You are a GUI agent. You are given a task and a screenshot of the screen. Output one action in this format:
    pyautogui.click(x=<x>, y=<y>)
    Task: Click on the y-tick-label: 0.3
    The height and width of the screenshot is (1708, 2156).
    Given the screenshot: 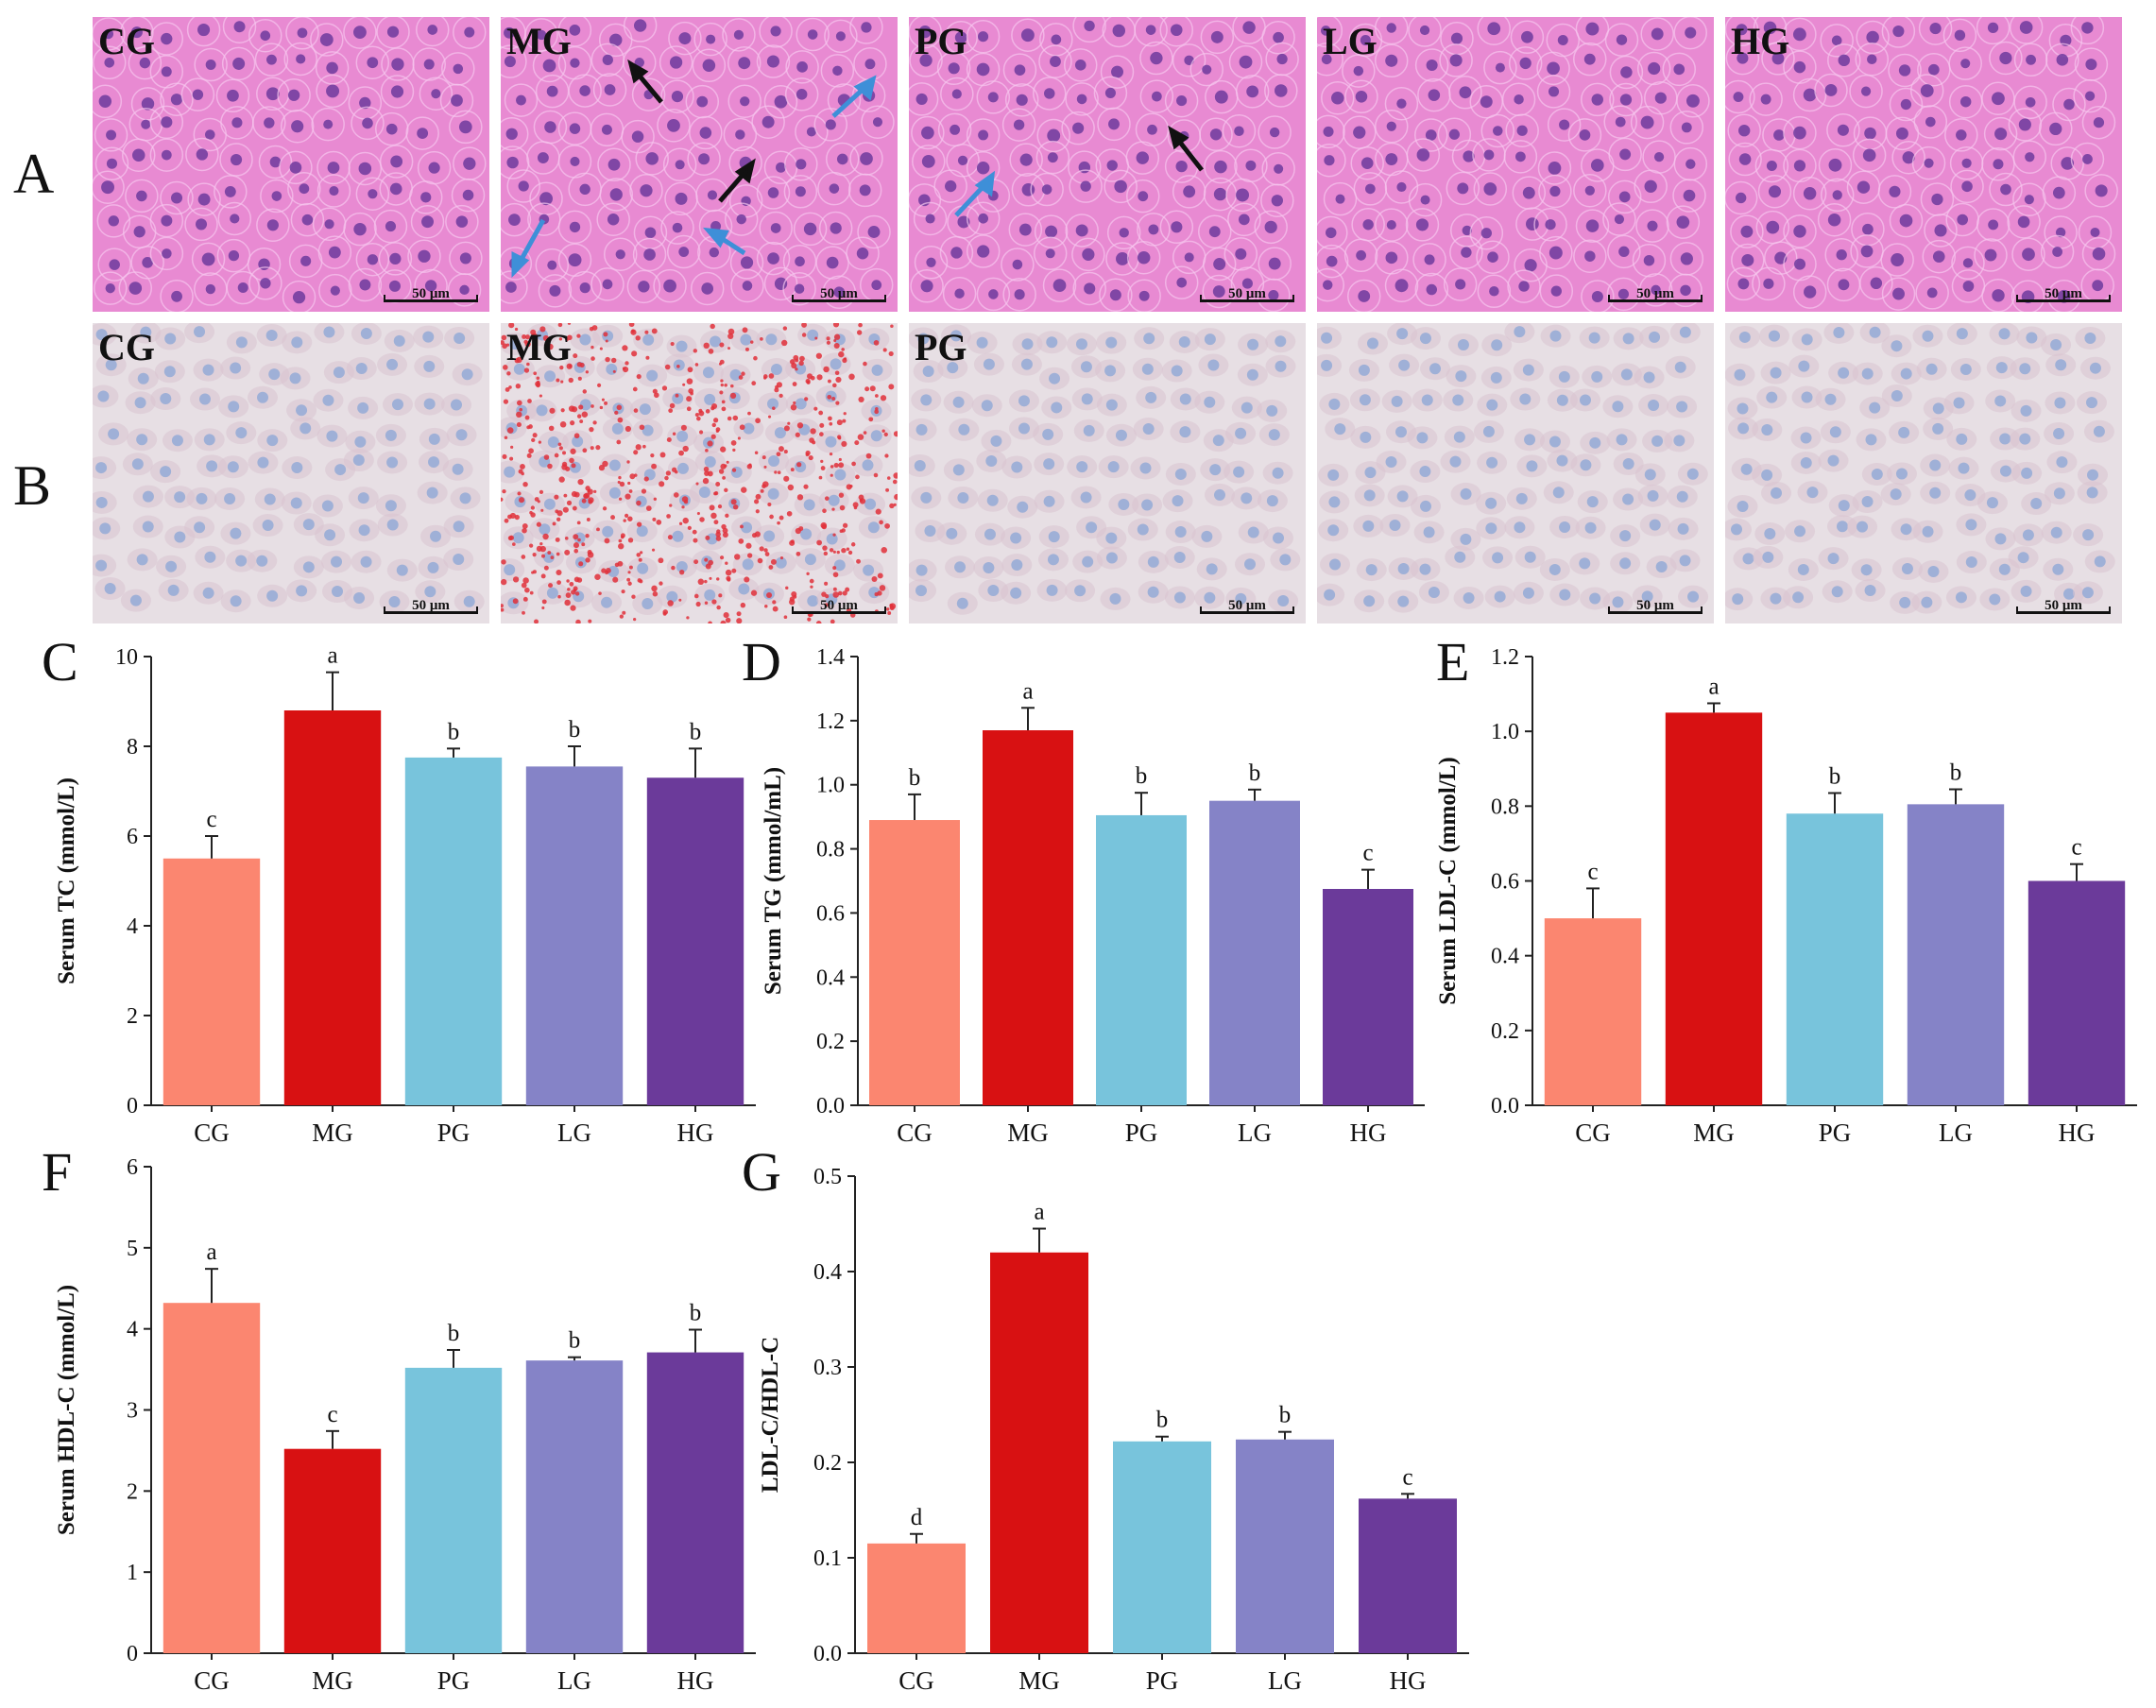 What is the action you would take?
    pyautogui.click(x=828, y=1368)
    